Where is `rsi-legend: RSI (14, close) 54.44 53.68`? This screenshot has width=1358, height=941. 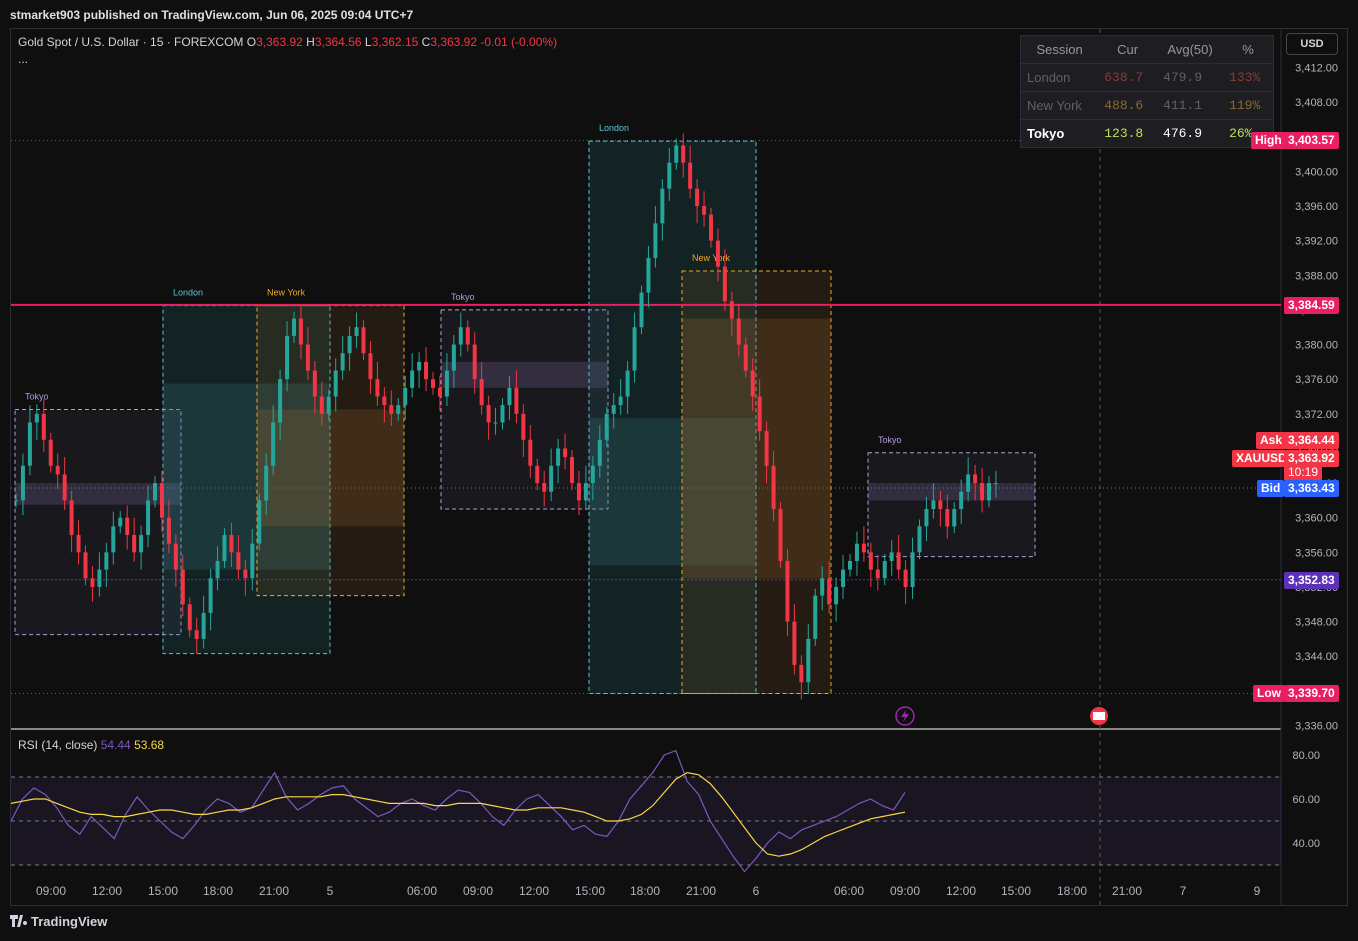
rsi-legend: RSI (14, close) 54.44 53.68 is located at coordinates (91, 745).